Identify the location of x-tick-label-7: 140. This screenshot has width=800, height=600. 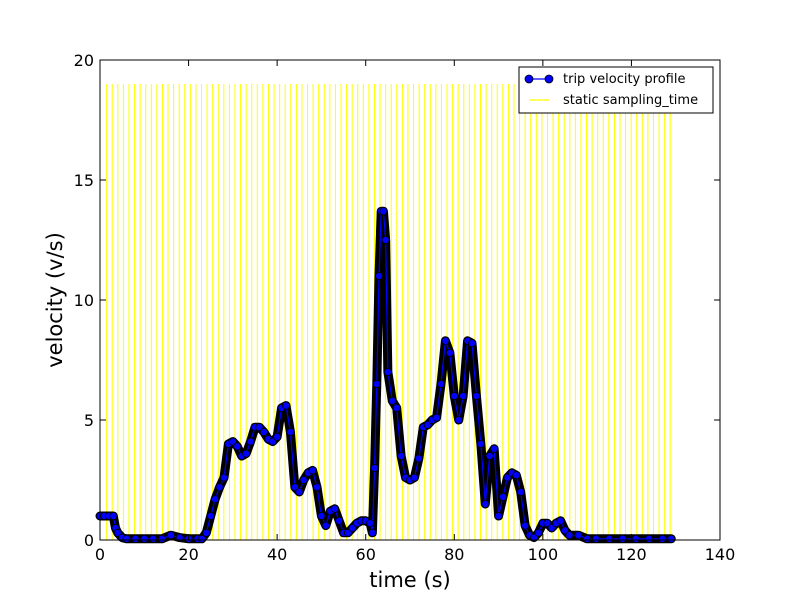
(720, 554).